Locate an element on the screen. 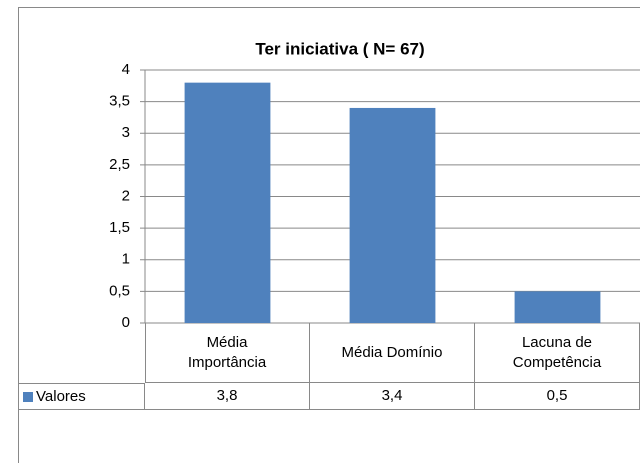 This screenshot has width=640, height=463. value-cell: 3,4 is located at coordinates (392, 396).